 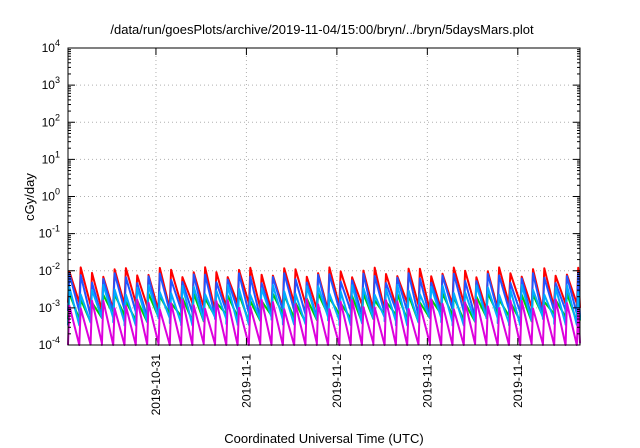 I want to click on y-axis-label: cGy/day, so click(x=29, y=197).